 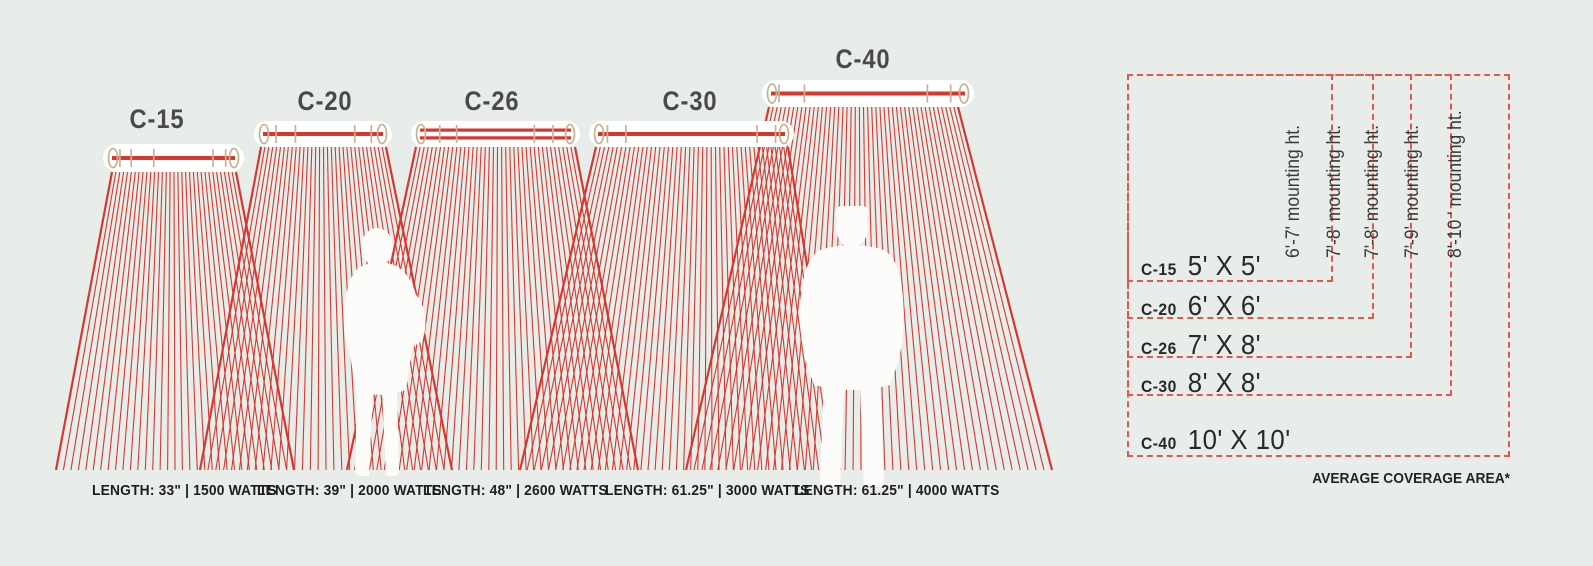 I want to click on average-coverage-note: AVERAGE COVERAGE AREA*, so click(x=1411, y=478).